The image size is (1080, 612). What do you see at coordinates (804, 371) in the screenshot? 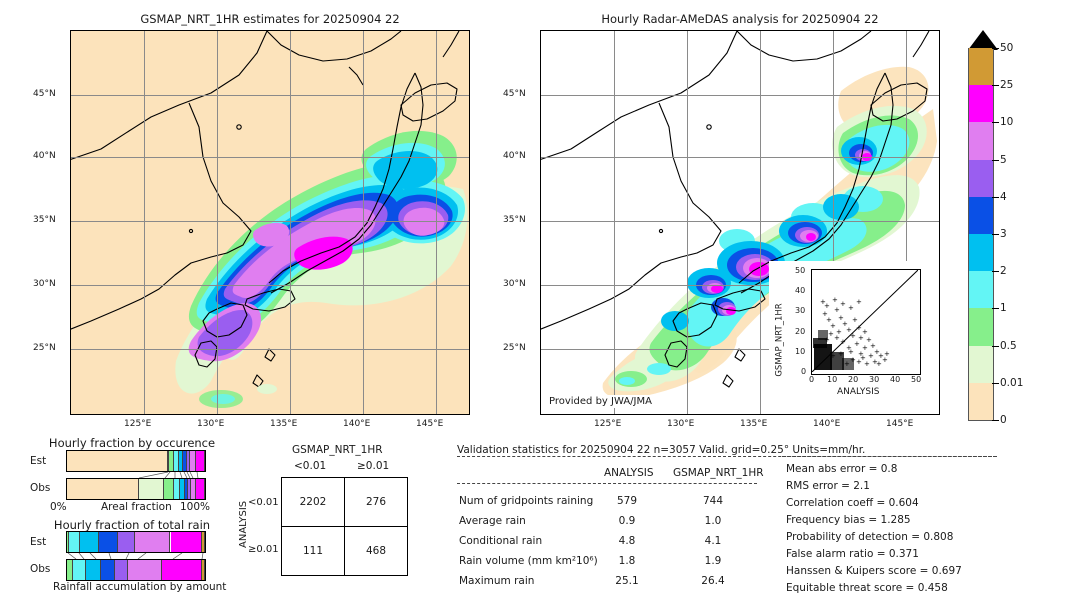
I see `scatter-ytick-0: 0` at bounding box center [804, 371].